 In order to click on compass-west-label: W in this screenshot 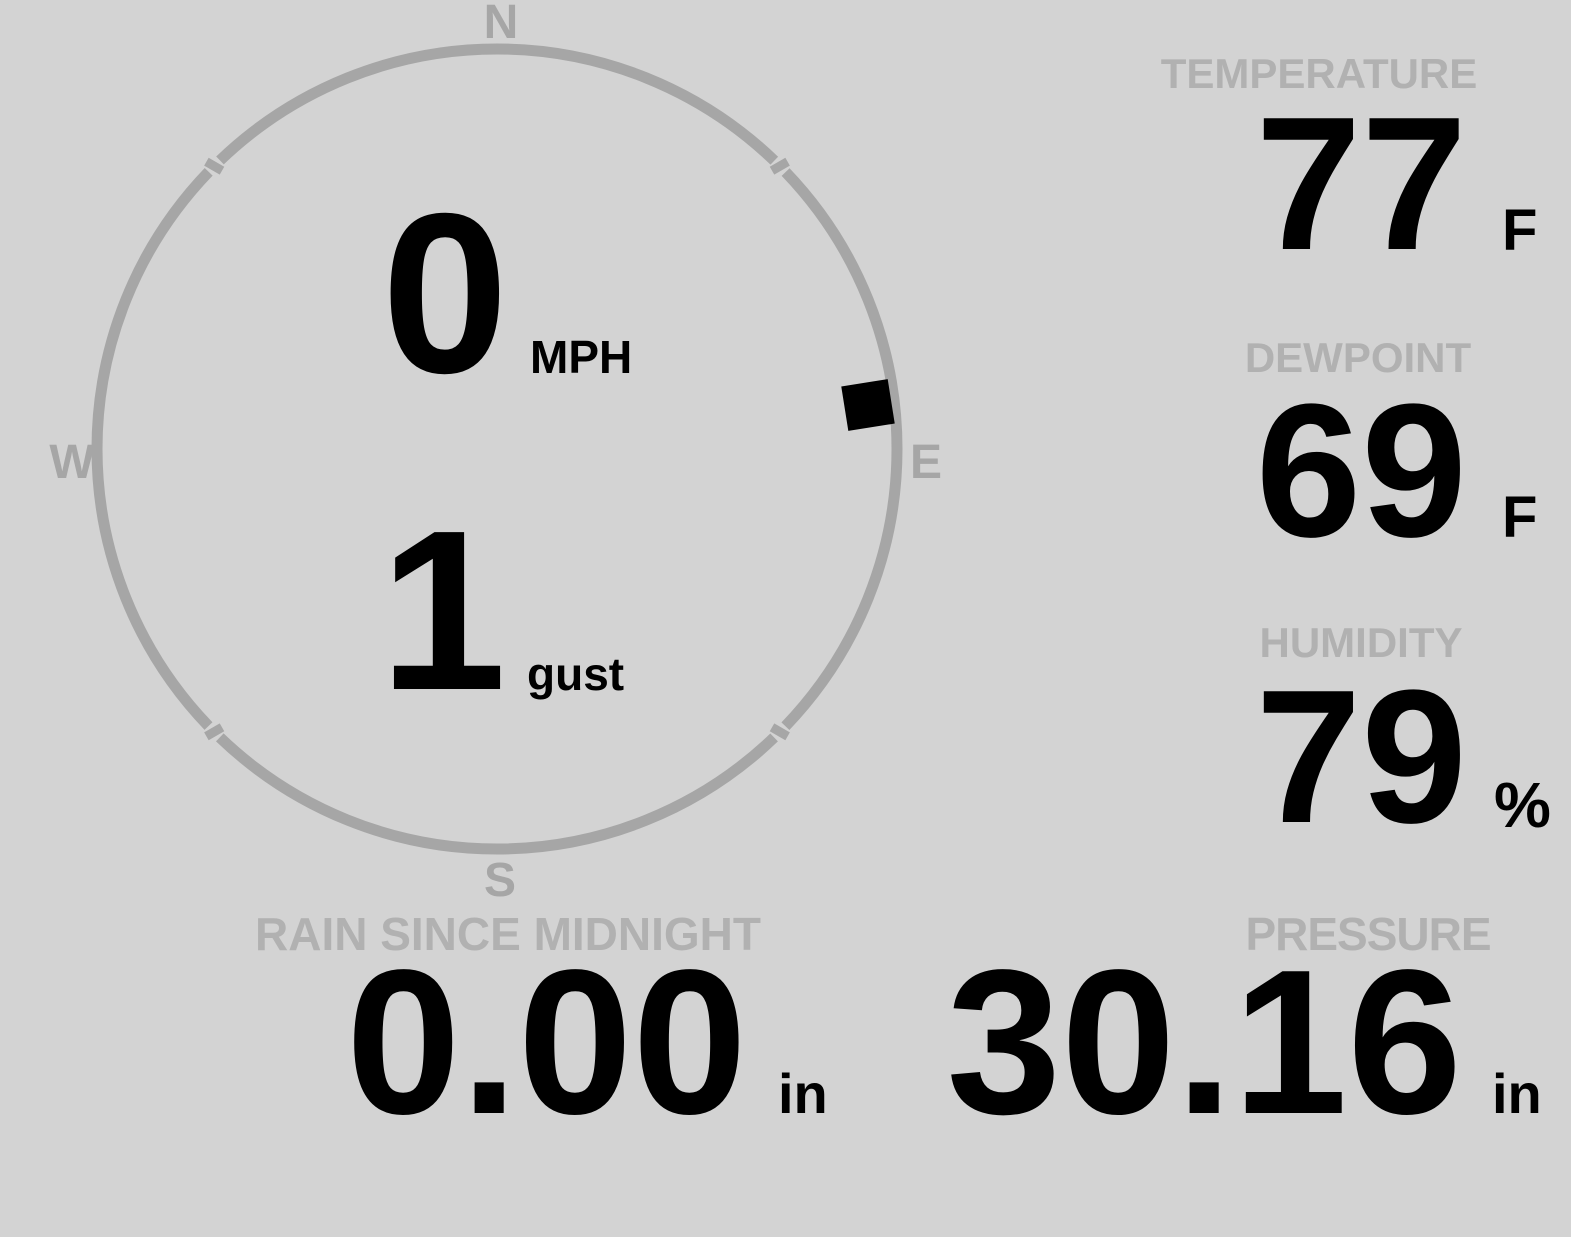, I will do `click(72, 462)`.